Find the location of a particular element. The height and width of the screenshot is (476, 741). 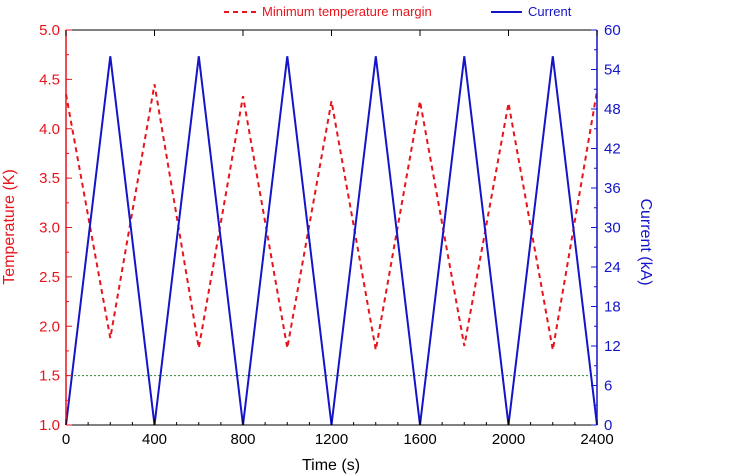

x-tick-label-5: 2000 is located at coordinates (508, 439).